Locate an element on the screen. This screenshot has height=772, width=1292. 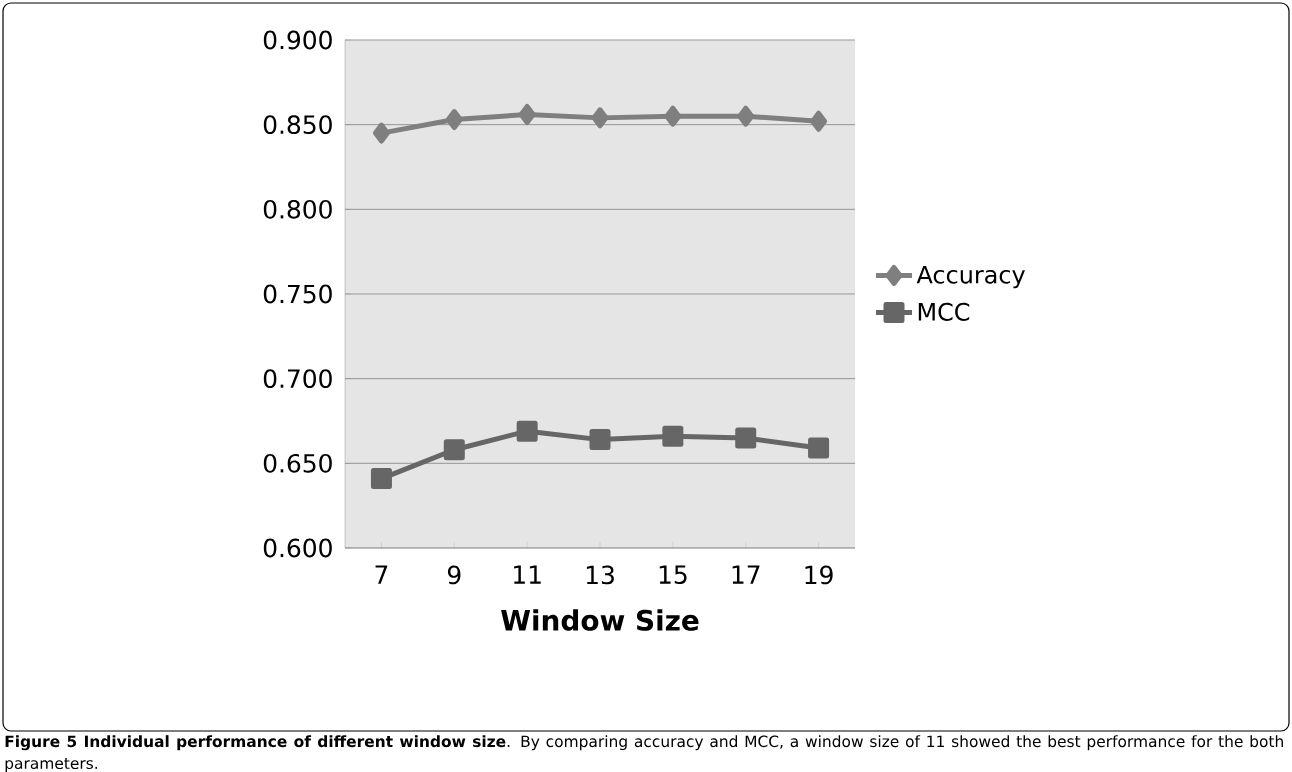
y-tick-label: 0.600 is located at coordinates (297, 548).